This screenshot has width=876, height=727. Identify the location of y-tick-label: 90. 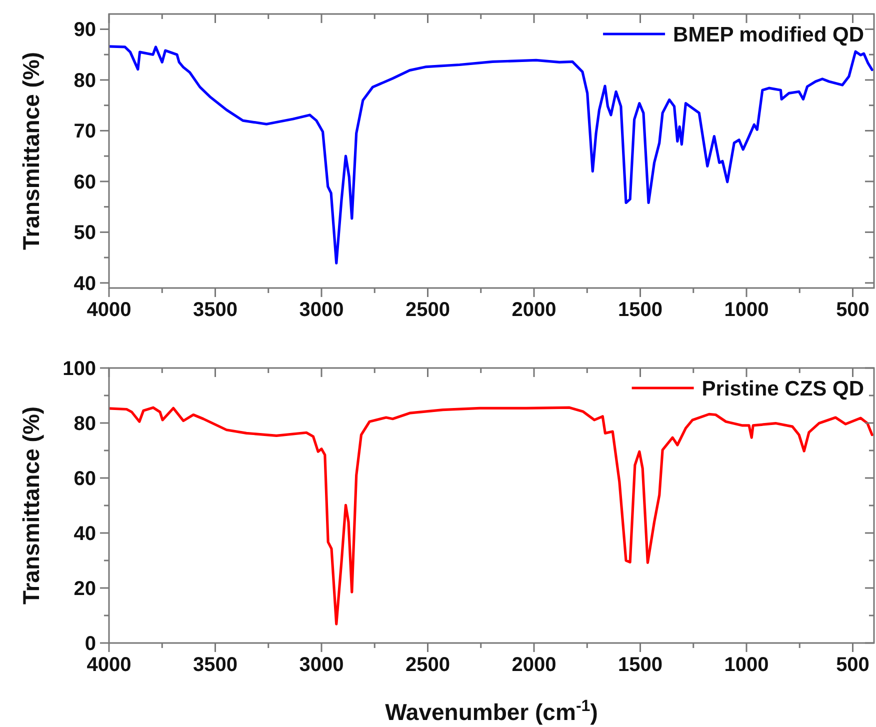
(85, 30).